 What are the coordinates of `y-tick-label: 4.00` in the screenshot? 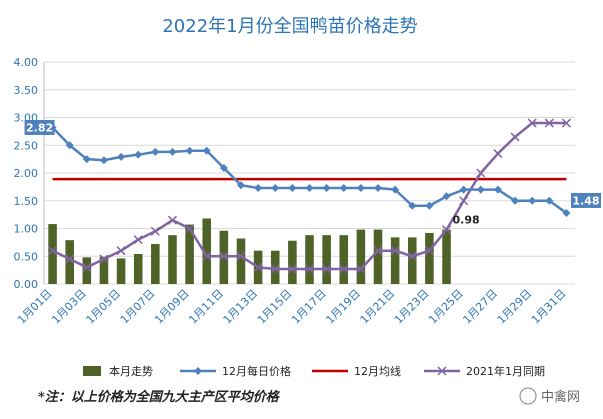 It's located at (26, 62).